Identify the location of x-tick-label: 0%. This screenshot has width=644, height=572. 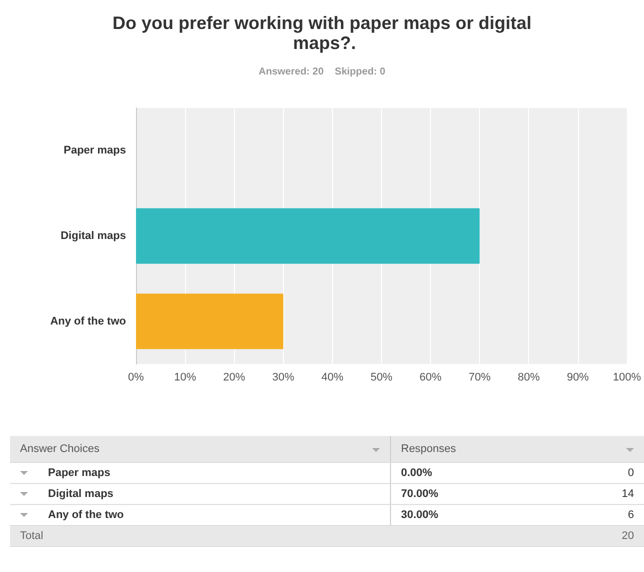
(136, 378).